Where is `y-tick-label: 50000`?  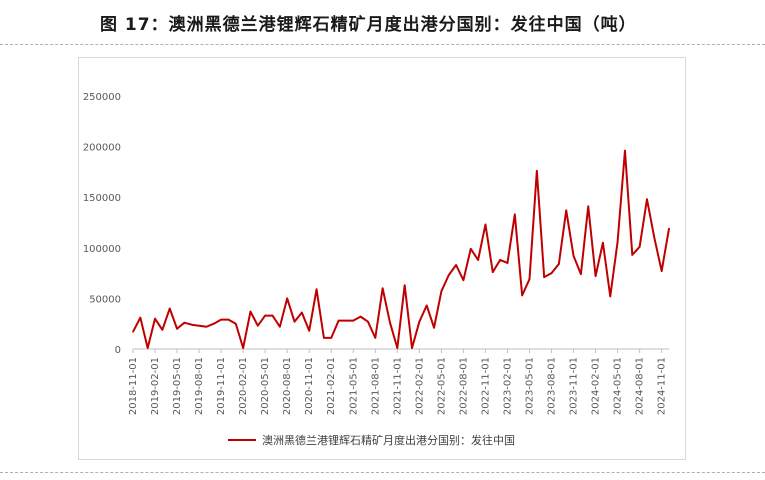 y-tick-label: 50000 is located at coordinates (105, 299).